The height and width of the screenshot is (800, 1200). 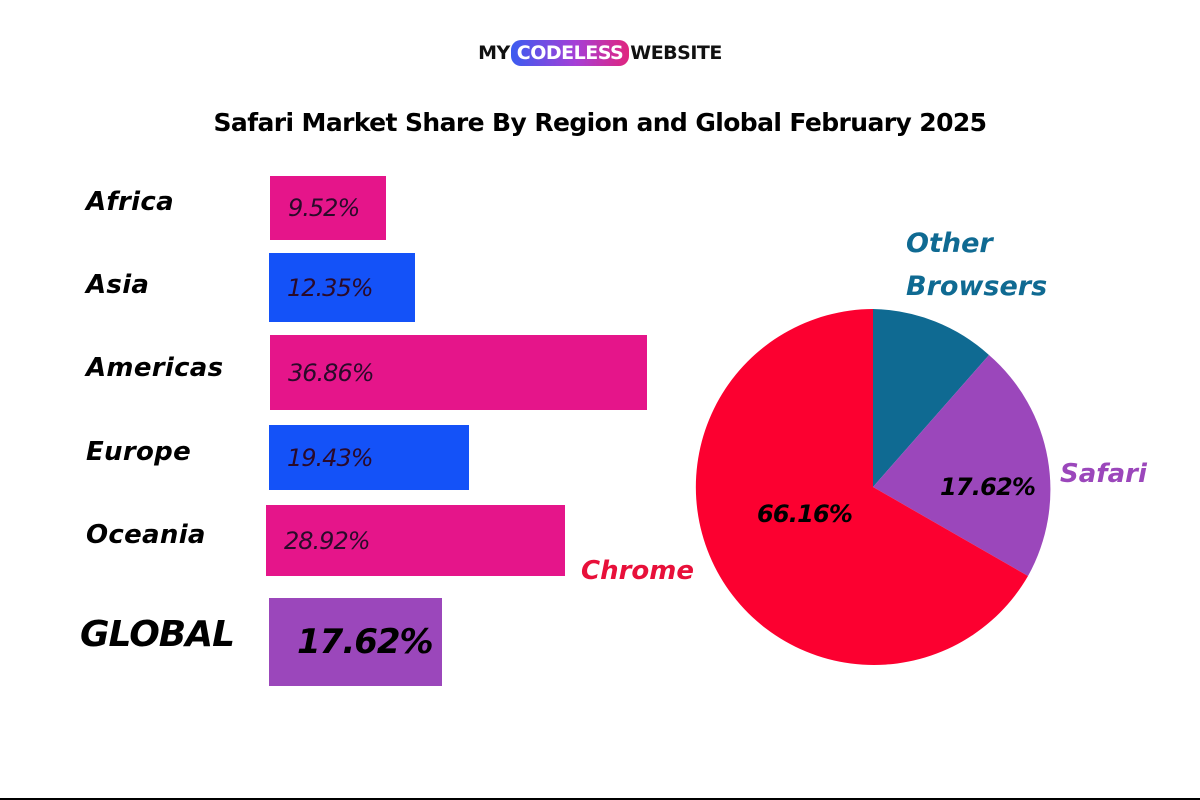 What do you see at coordinates (327, 540) in the screenshot?
I see `bar-value: 28.92%` at bounding box center [327, 540].